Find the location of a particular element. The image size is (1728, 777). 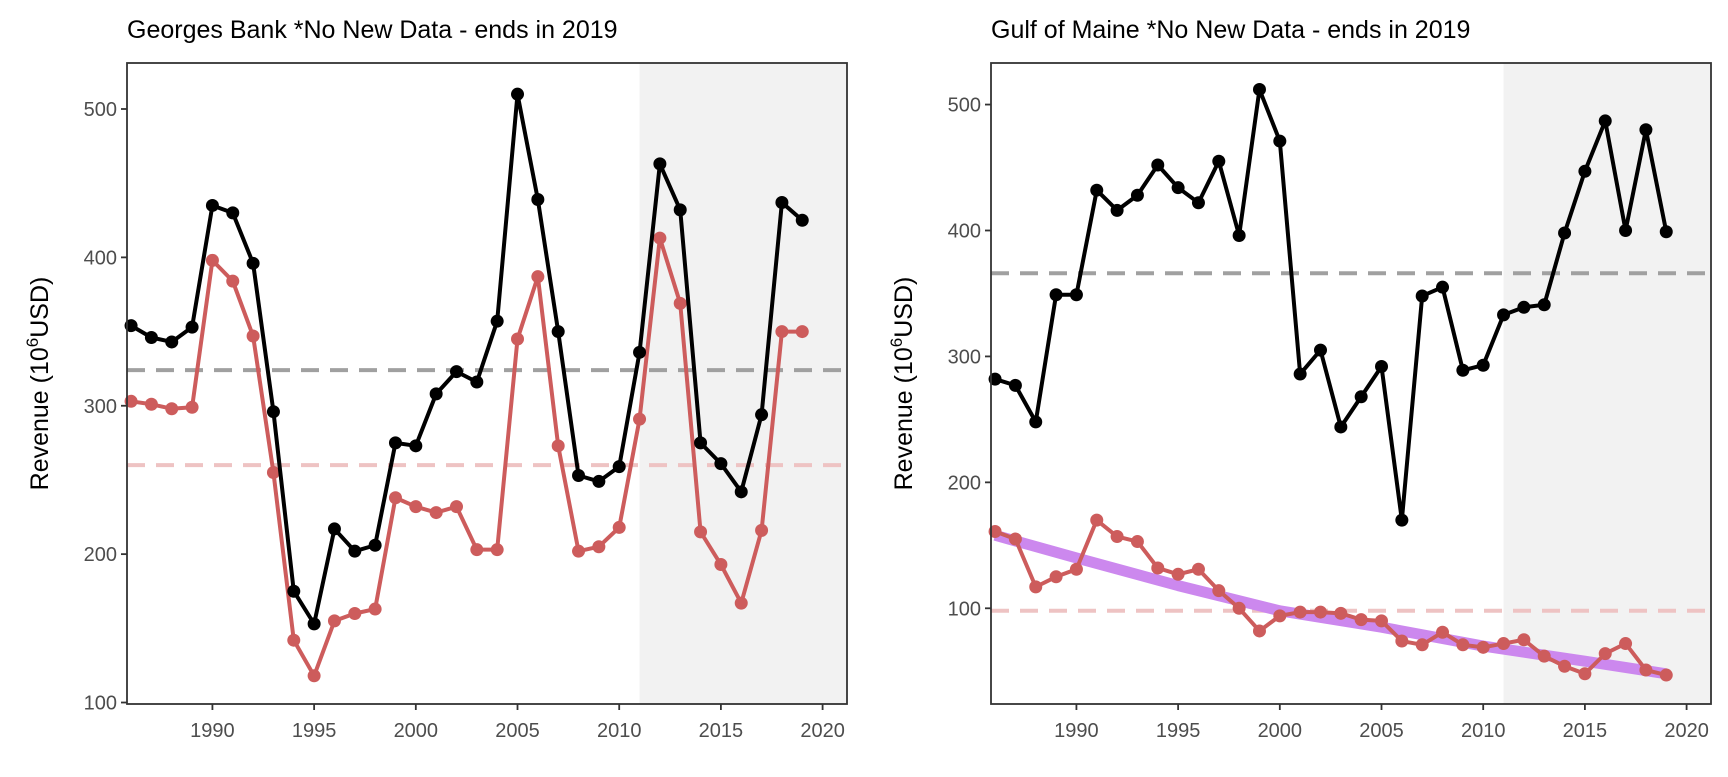

y-tick-label: 300 is located at coordinates (964, 357).